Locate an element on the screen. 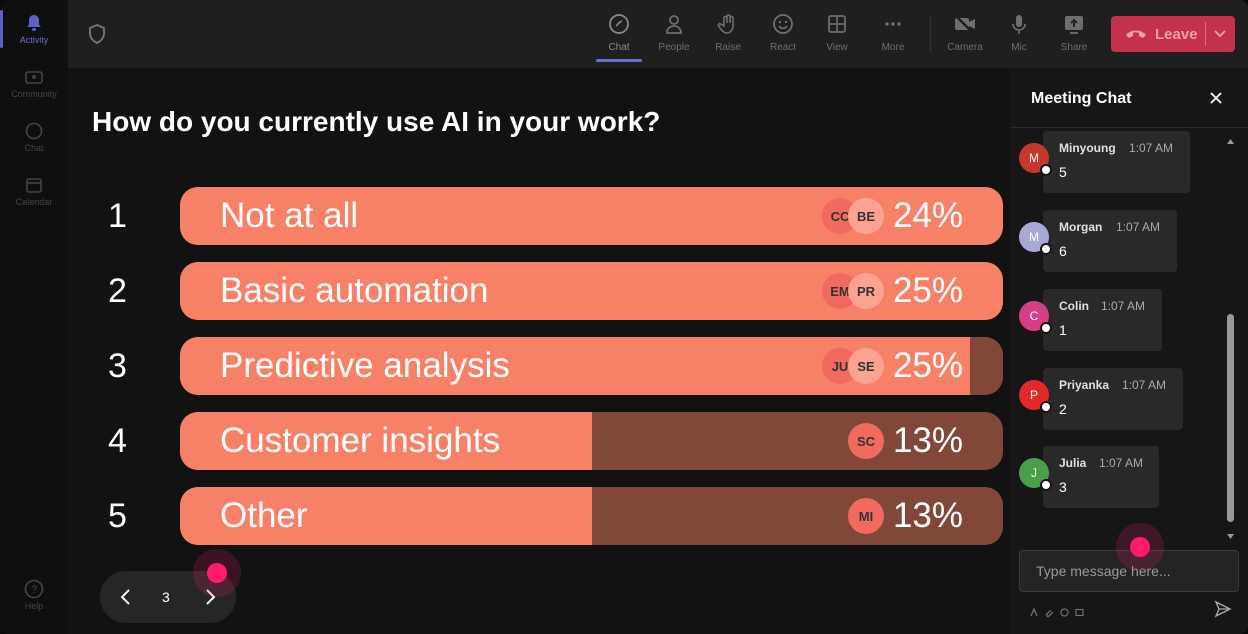 The height and width of the screenshot is (634, 1248). poll-option: 1 Not at all CC BE 24% is located at coordinates (547, 216).